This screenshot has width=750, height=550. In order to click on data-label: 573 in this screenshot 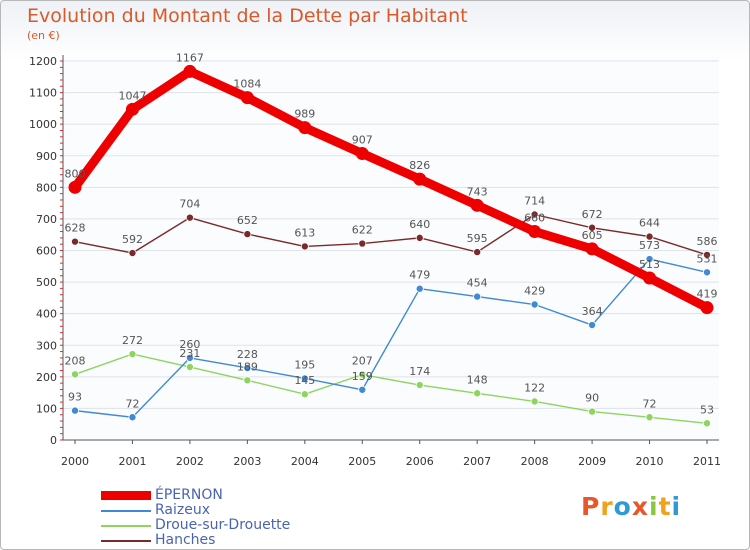, I will do `click(649, 245)`.